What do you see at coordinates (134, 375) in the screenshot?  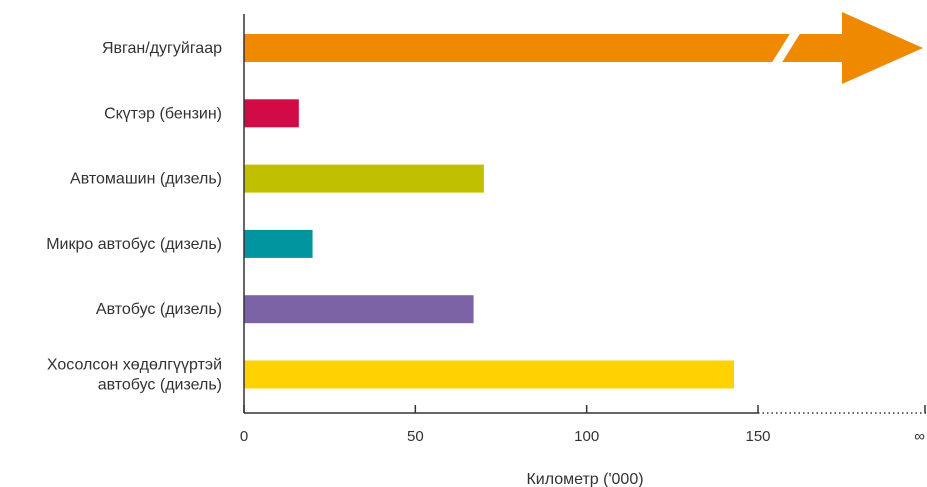 I see `category-label-5: Хосолсон хөдөлгүүртэй автобус (дизель)` at bounding box center [134, 375].